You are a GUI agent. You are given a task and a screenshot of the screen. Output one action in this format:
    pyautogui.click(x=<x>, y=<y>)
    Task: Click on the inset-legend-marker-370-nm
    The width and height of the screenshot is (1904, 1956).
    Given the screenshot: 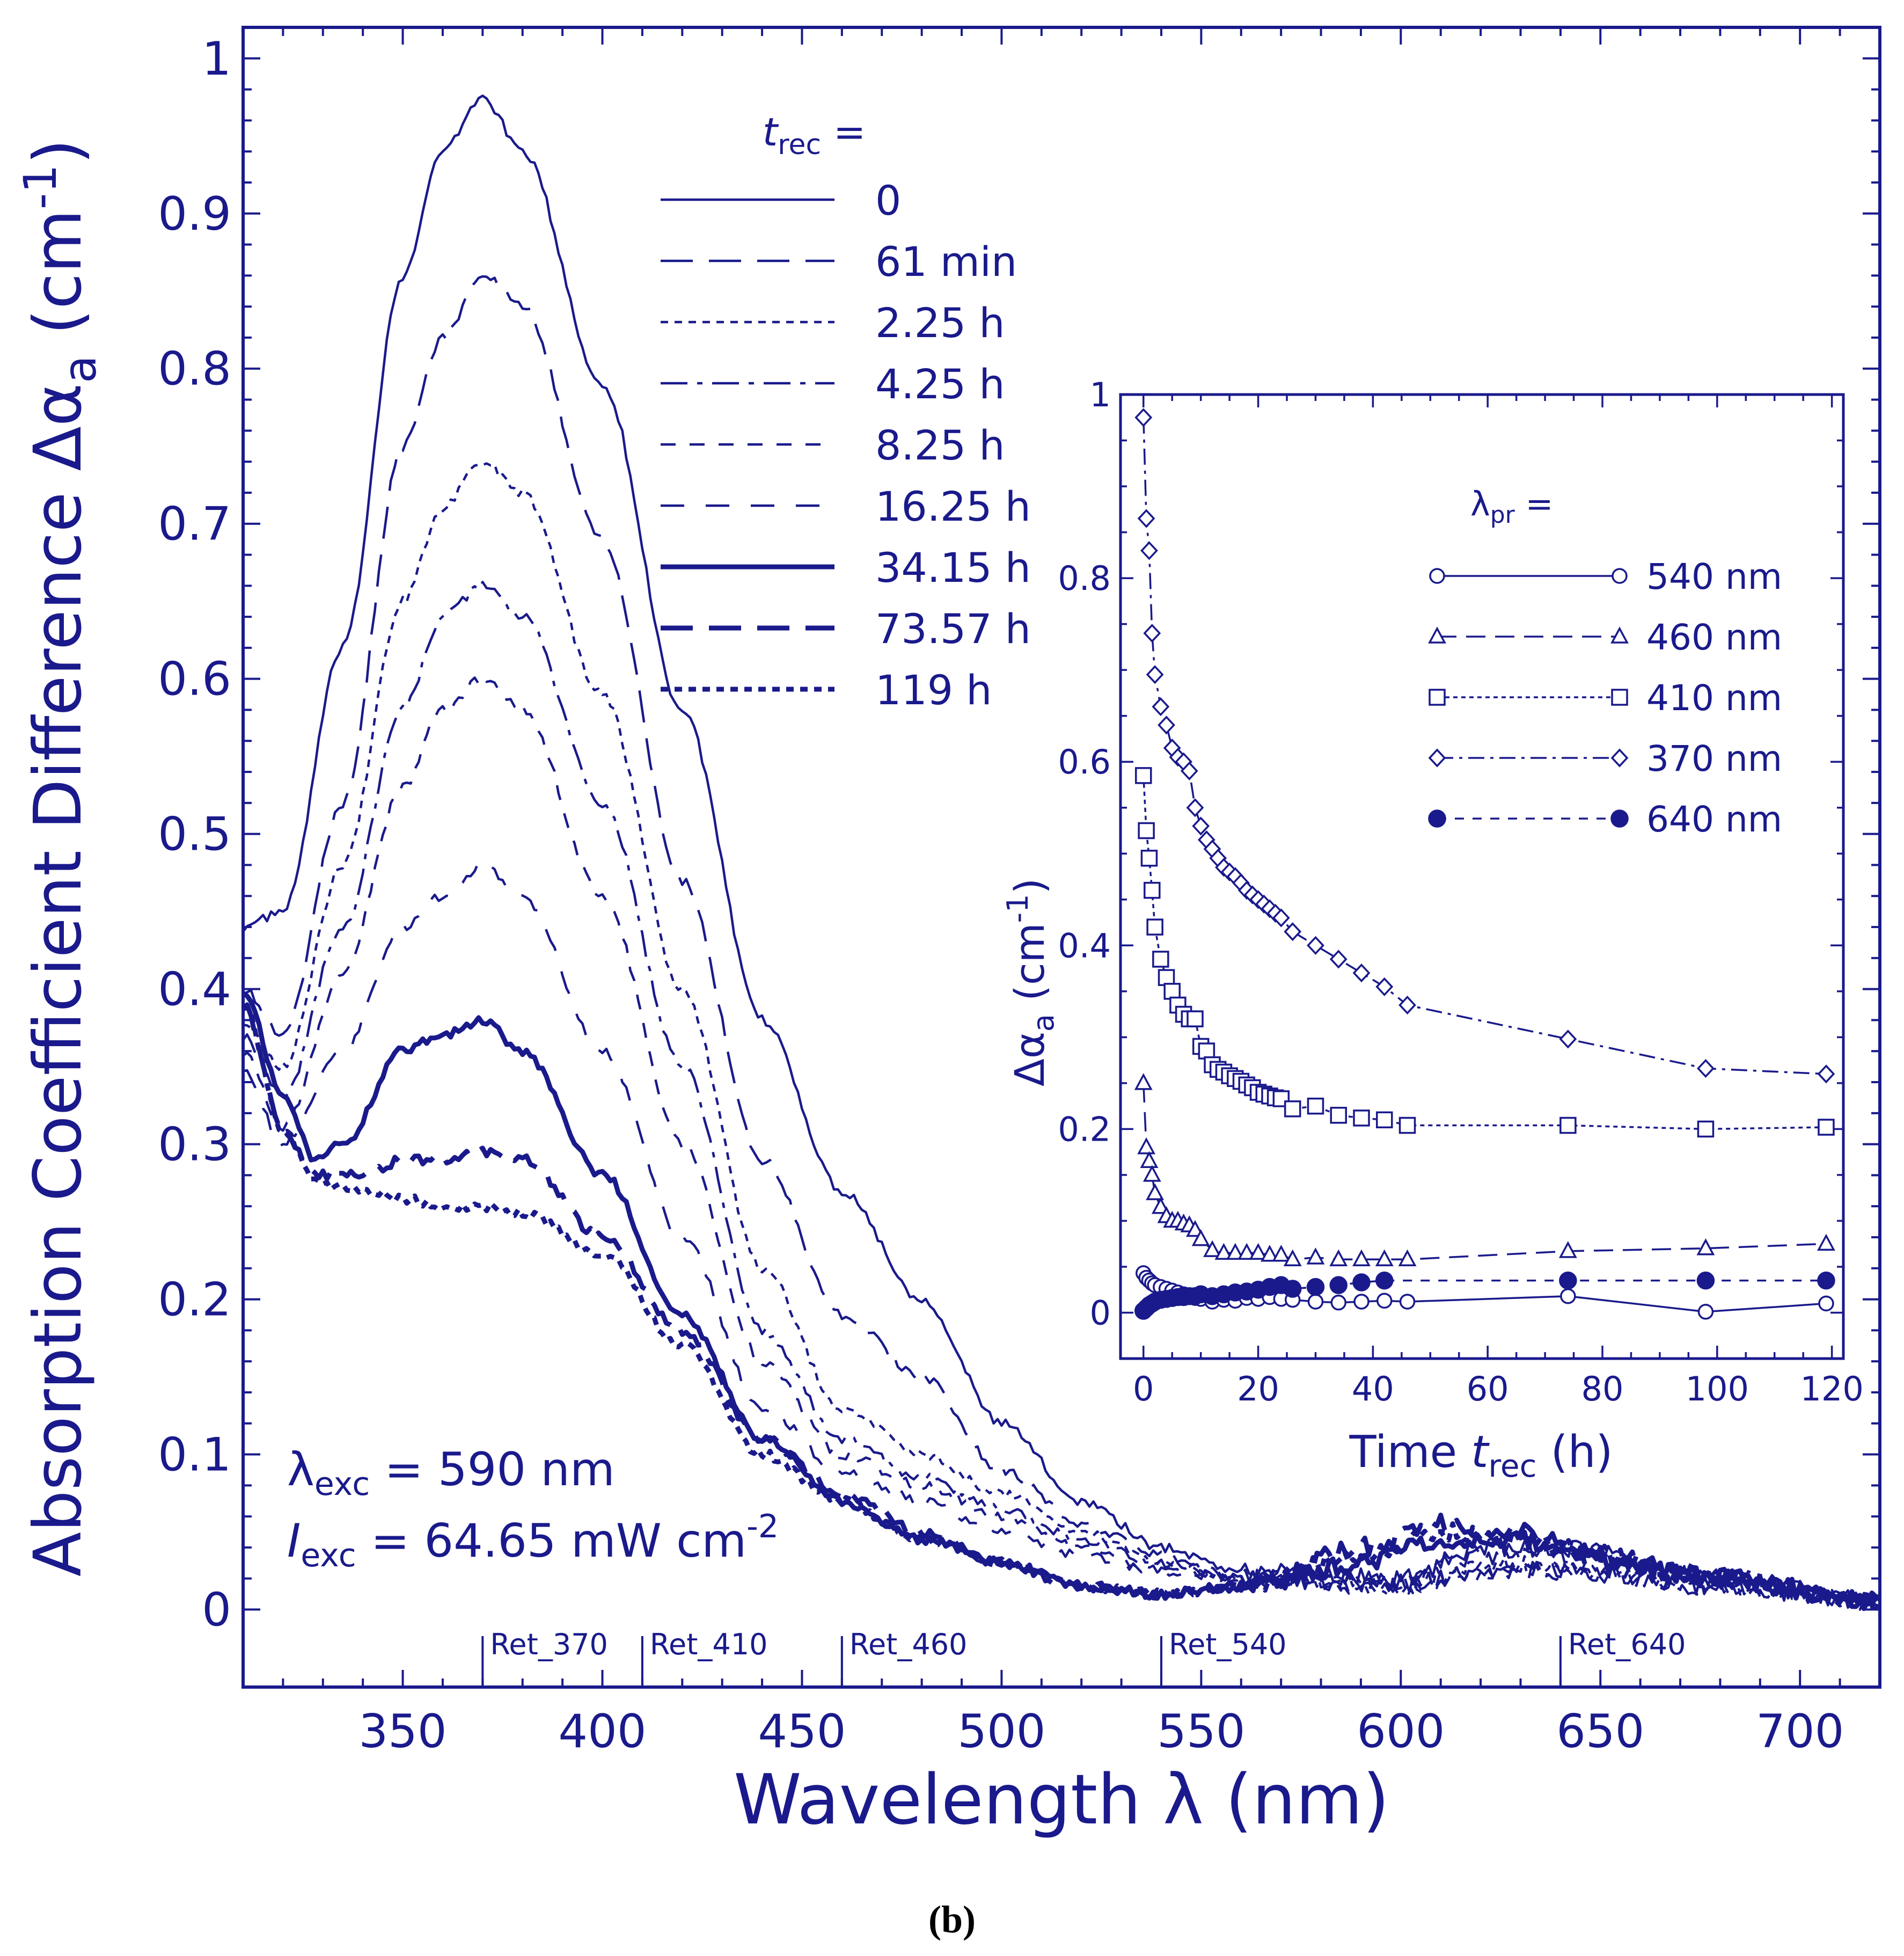 What is the action you would take?
    pyautogui.click(x=1437, y=758)
    